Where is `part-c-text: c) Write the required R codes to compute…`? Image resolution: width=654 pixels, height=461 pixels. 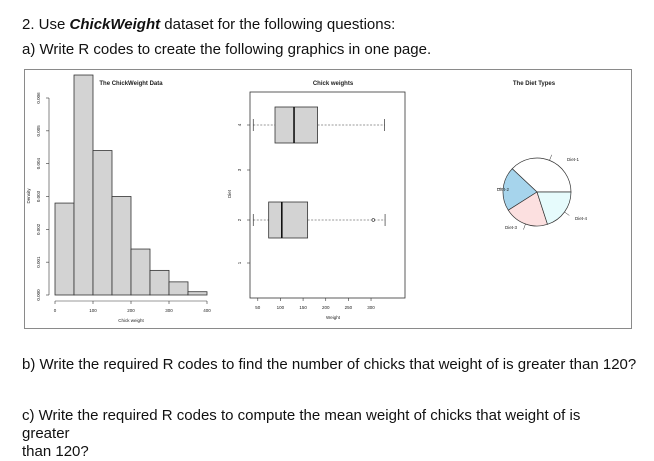
part-c-text: c) Write the required R codes to compute… is located at coordinates (327, 434).